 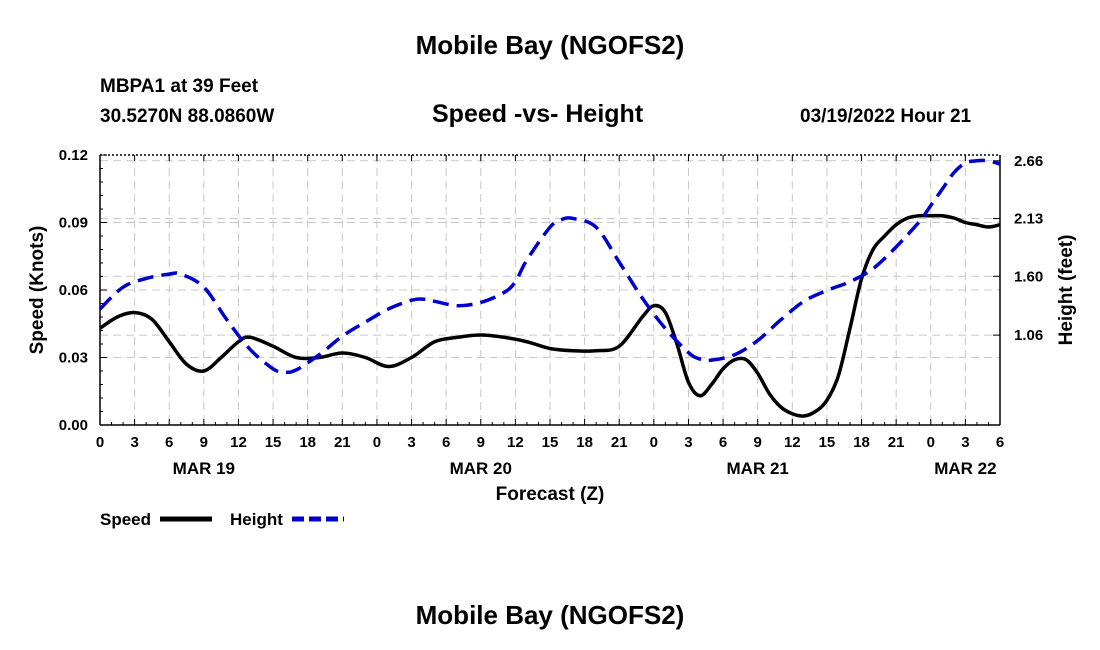 What do you see at coordinates (73, 358) in the screenshot?
I see `y-left-tick-label: 0.03` at bounding box center [73, 358].